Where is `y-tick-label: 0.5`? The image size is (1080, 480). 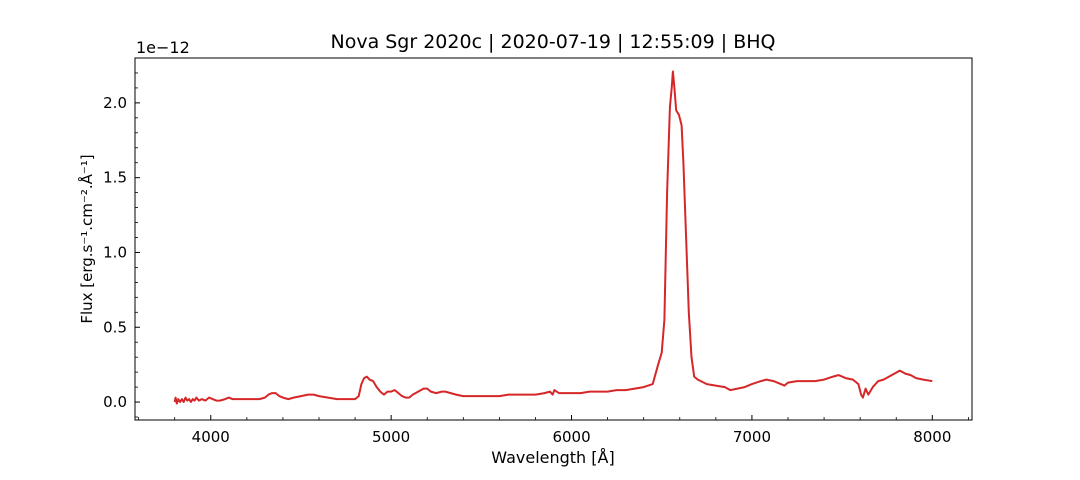
y-tick-label: 0.5 is located at coordinates (115, 327).